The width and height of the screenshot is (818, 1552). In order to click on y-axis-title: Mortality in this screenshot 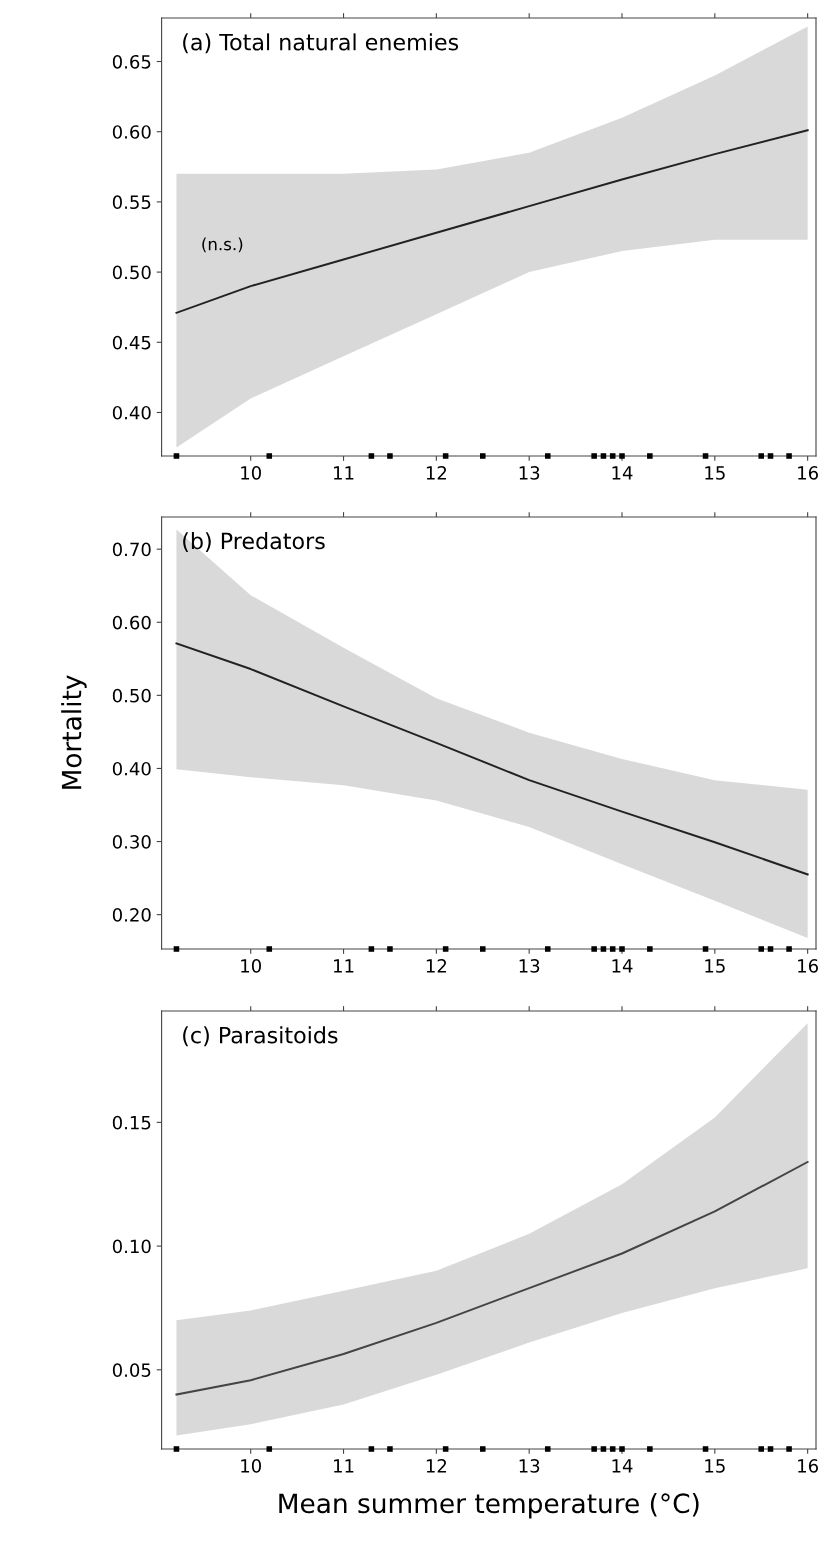, I will do `click(74, 732)`.